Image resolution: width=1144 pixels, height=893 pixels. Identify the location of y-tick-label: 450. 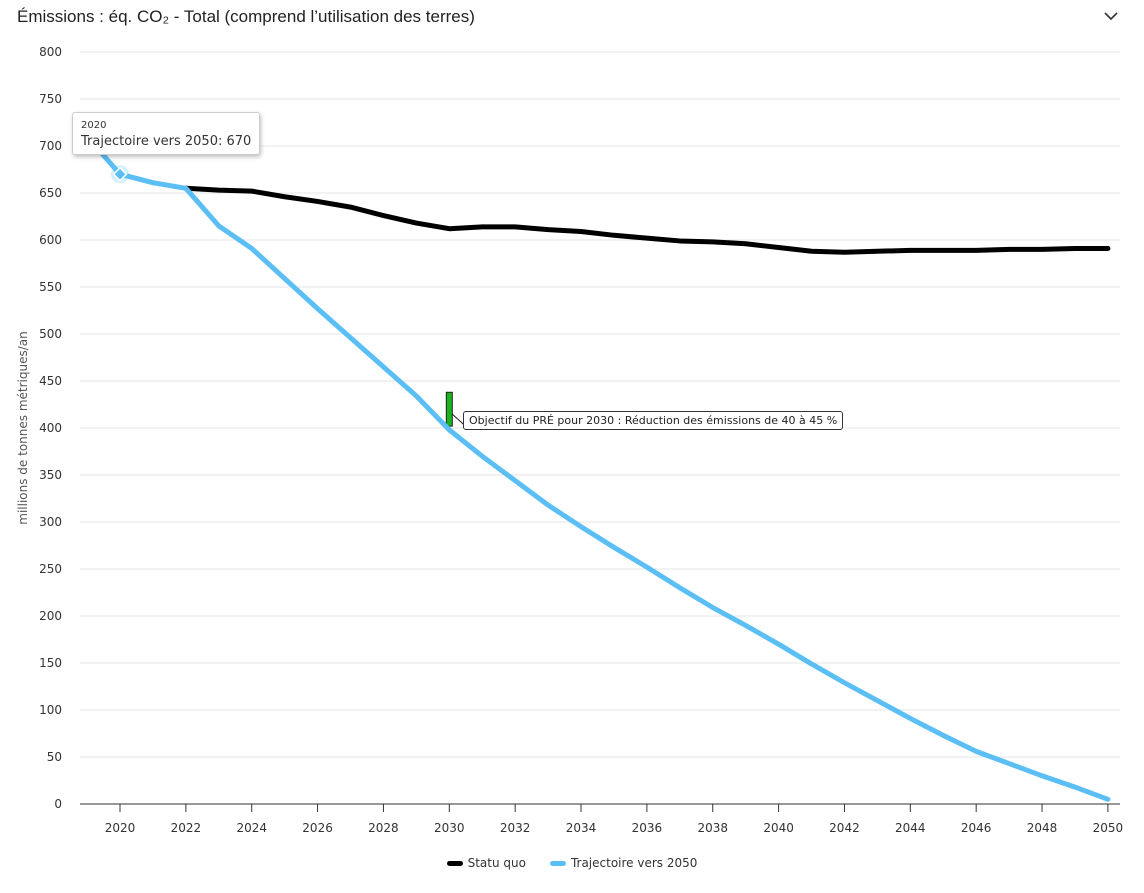
(50, 381).